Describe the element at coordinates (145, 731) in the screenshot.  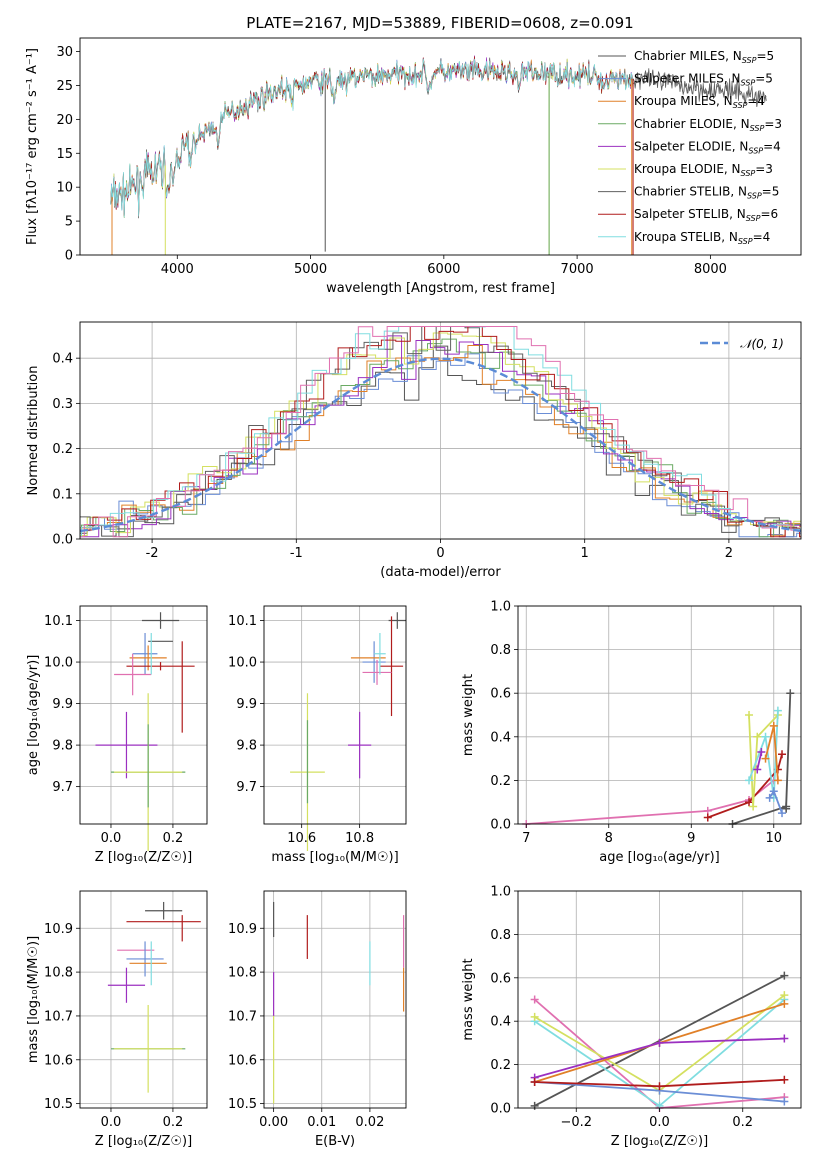
I see `age_vs_Z-plot-area` at that location.